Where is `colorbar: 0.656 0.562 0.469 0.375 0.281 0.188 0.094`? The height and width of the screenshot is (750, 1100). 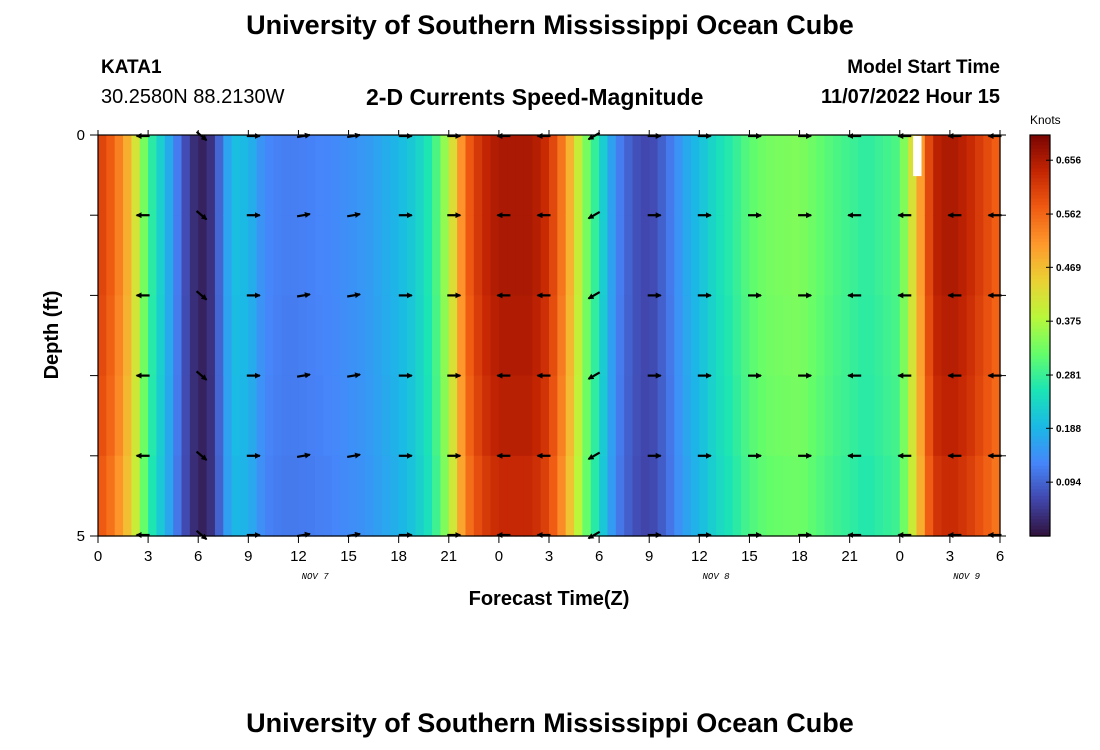
colorbar: 0.656 0.562 0.469 0.375 0.281 0.188 0.094 is located at coordinates (1055, 335).